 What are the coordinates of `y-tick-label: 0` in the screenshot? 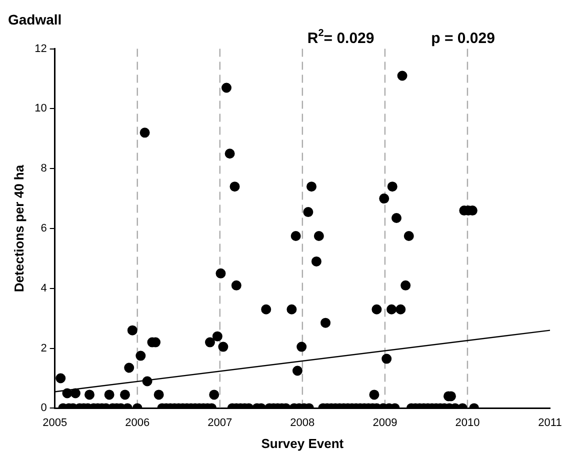 It's located at (43, 408).